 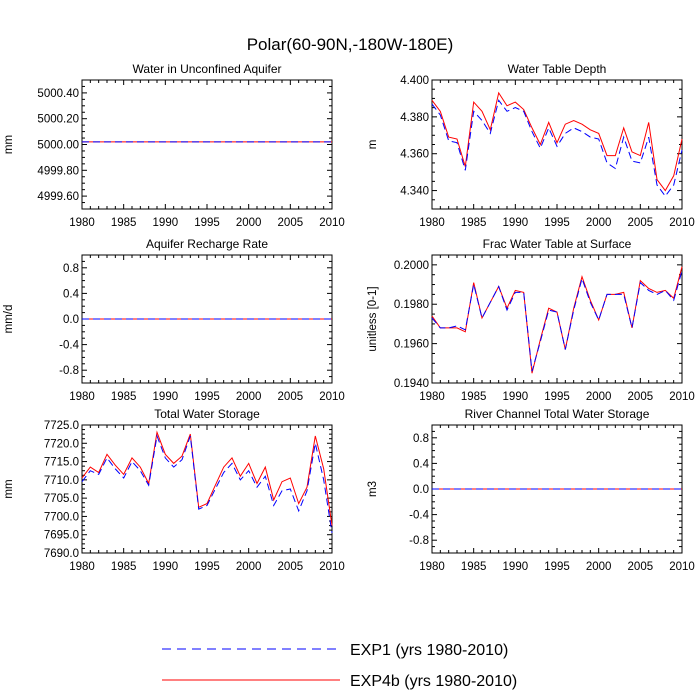 I want to click on y-tick-label: 0.2000, so click(x=411, y=266).